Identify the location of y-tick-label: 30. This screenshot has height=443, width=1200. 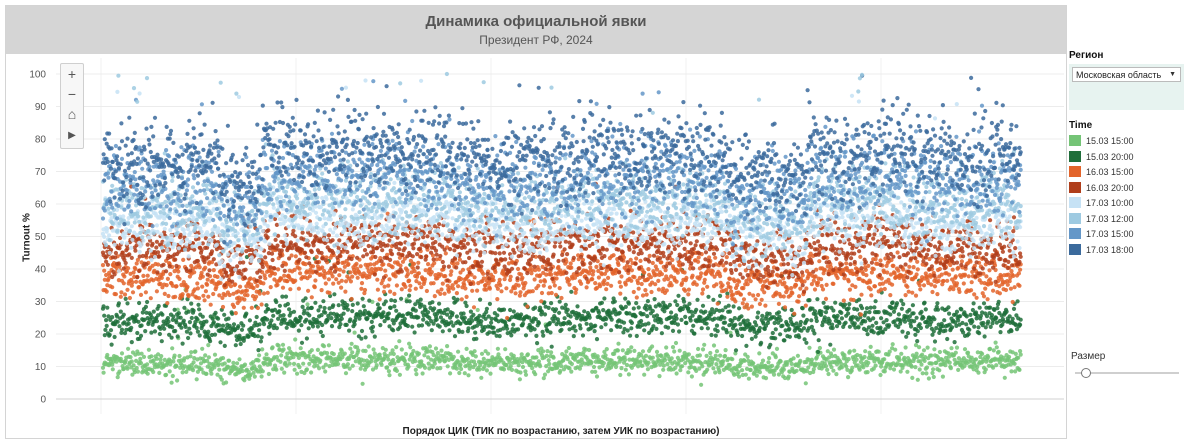
(41, 302).